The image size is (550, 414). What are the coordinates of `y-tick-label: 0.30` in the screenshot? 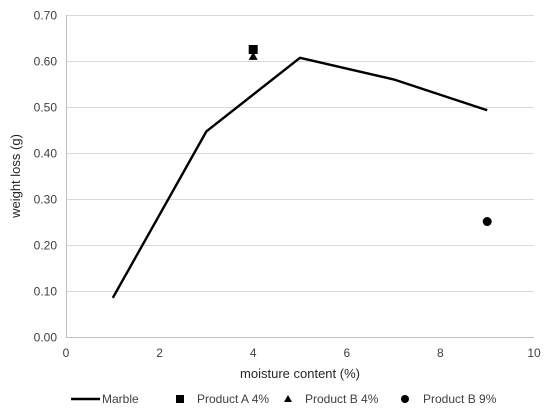 It's located at (46, 200).